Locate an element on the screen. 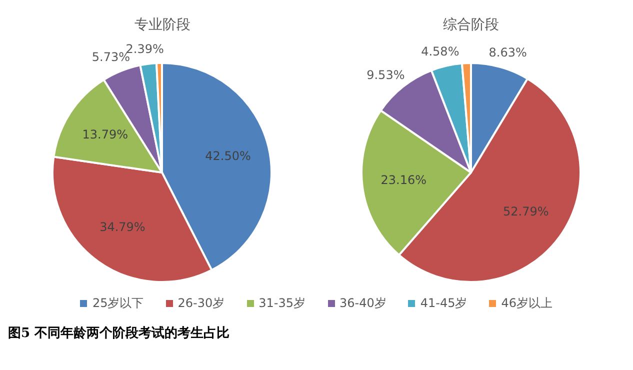 The width and height of the screenshot is (633, 370). chart-title: 综合阶段 is located at coordinates (470, 25).